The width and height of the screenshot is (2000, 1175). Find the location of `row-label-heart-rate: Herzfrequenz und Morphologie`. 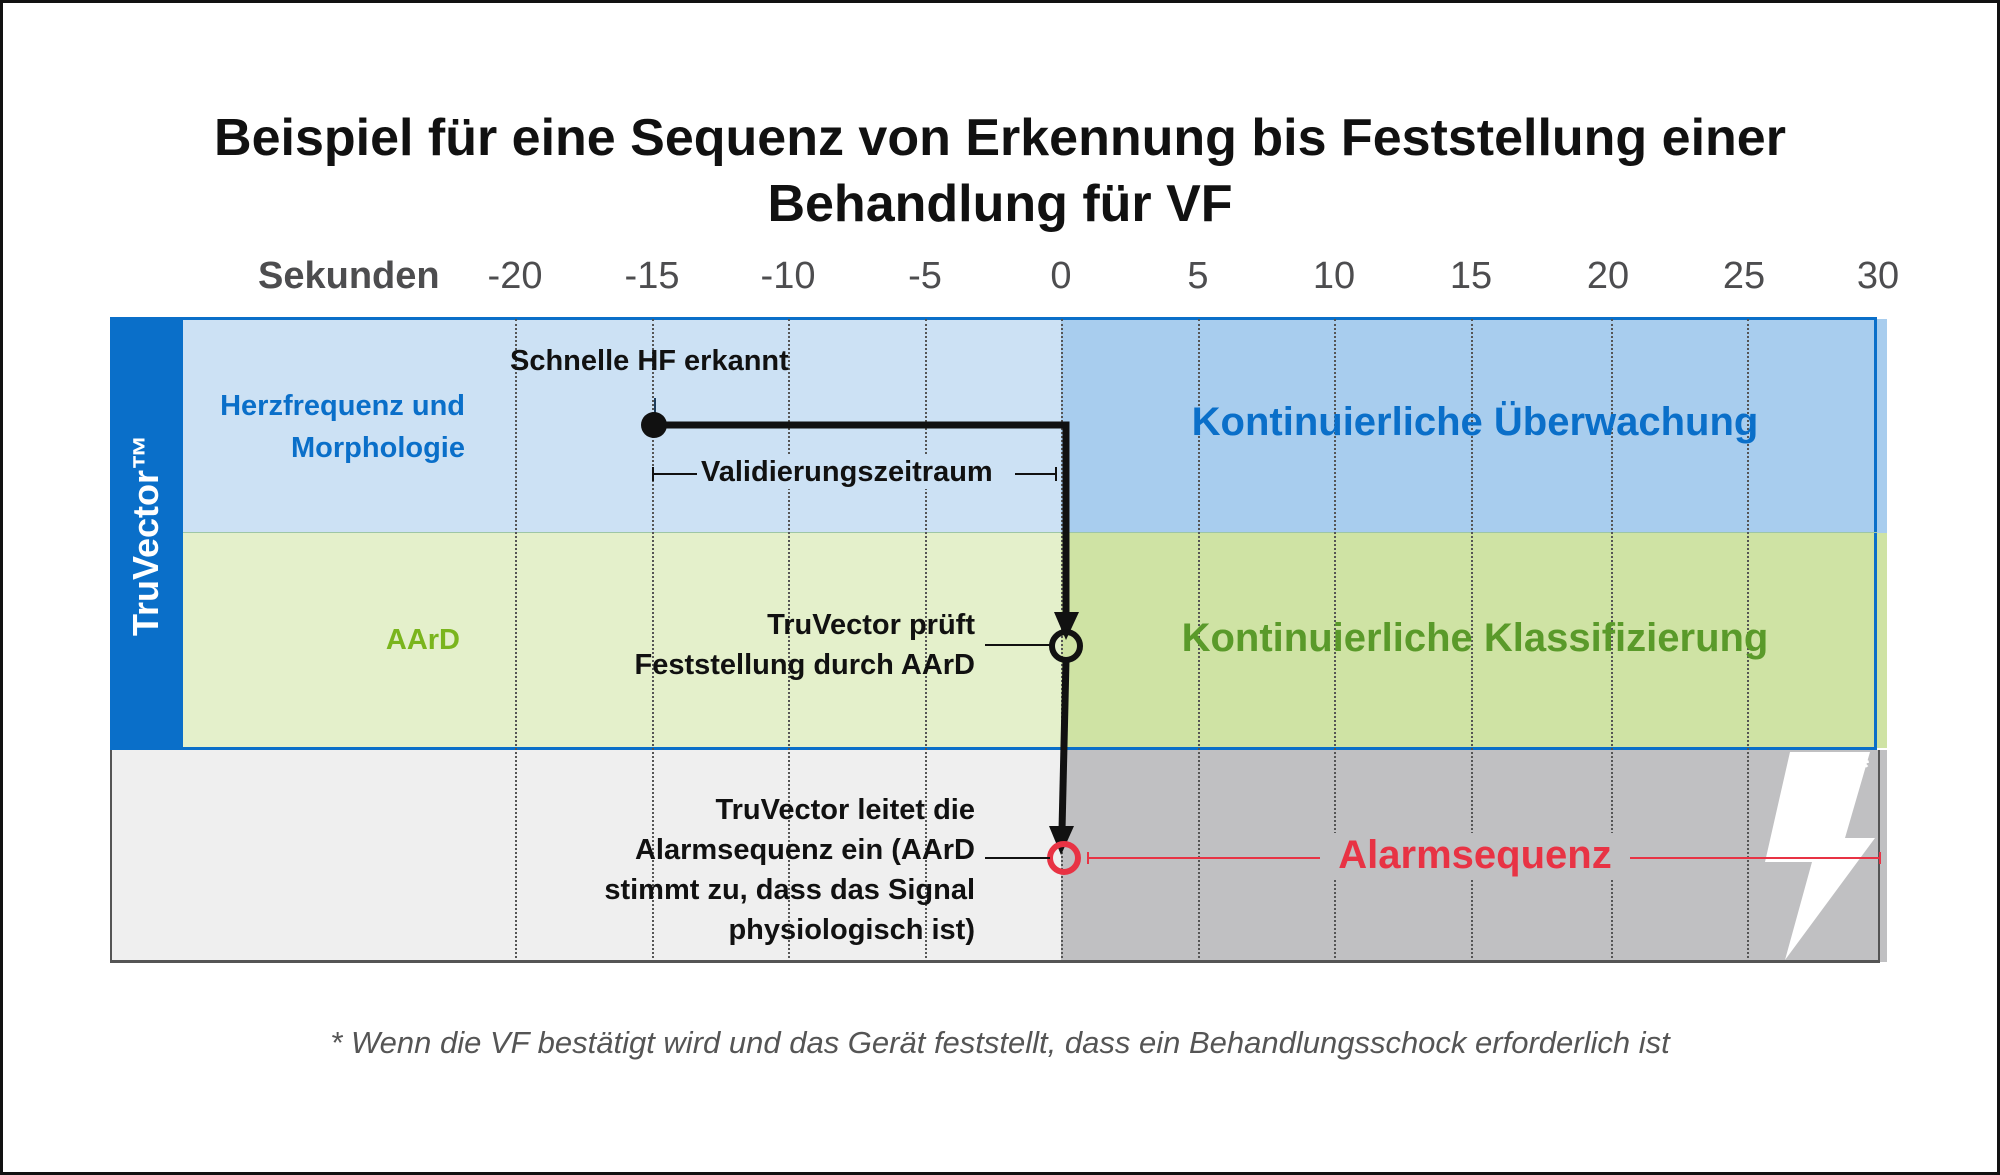

row-label-heart-rate: Herzfrequenz und Morphologie is located at coordinates (342, 427).